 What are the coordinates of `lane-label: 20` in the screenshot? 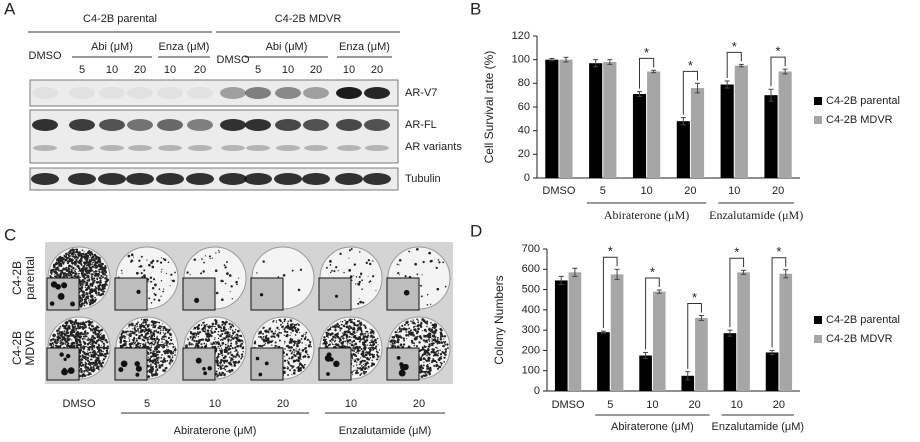 It's located at (377, 70).